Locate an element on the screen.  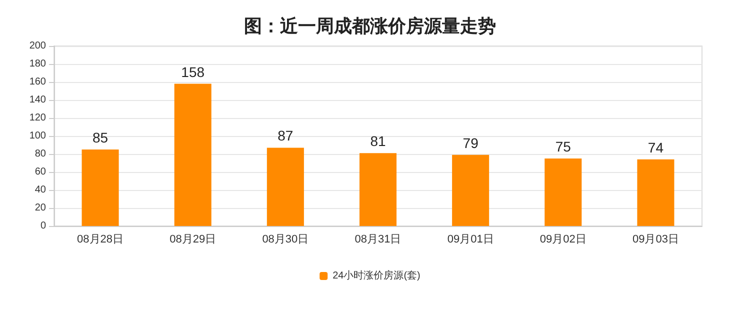
x-tick-label: 08月29日 is located at coordinates (193, 240).